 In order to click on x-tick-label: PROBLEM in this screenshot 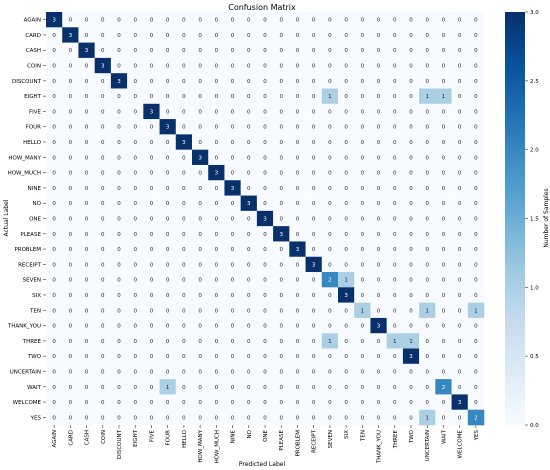, I will do `click(298, 443)`.